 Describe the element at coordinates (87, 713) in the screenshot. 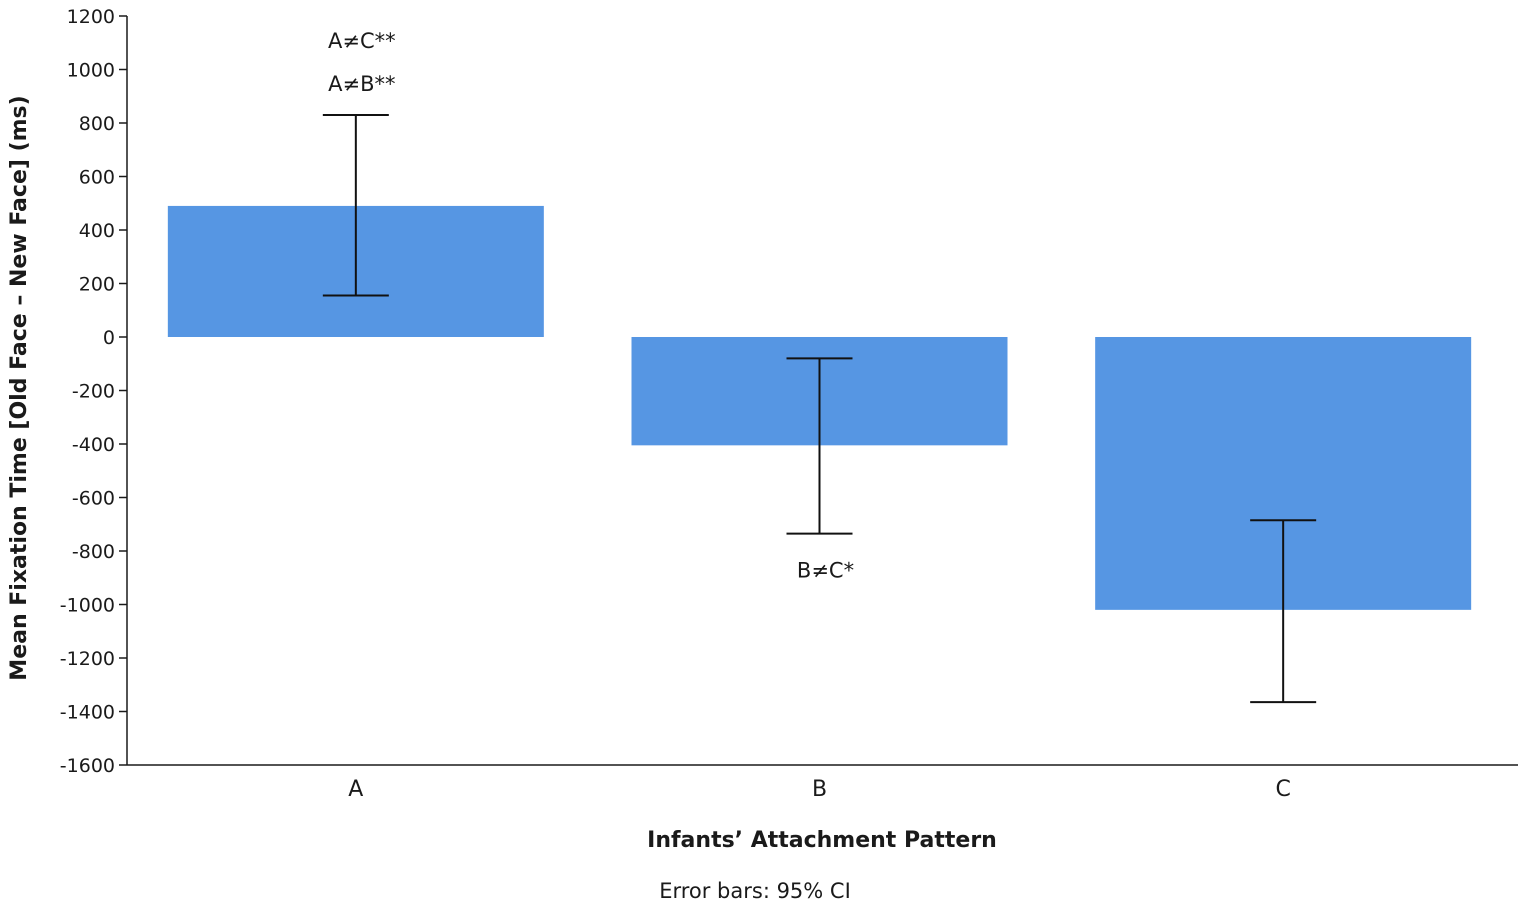

I see `y-tick-label: -1400` at that location.